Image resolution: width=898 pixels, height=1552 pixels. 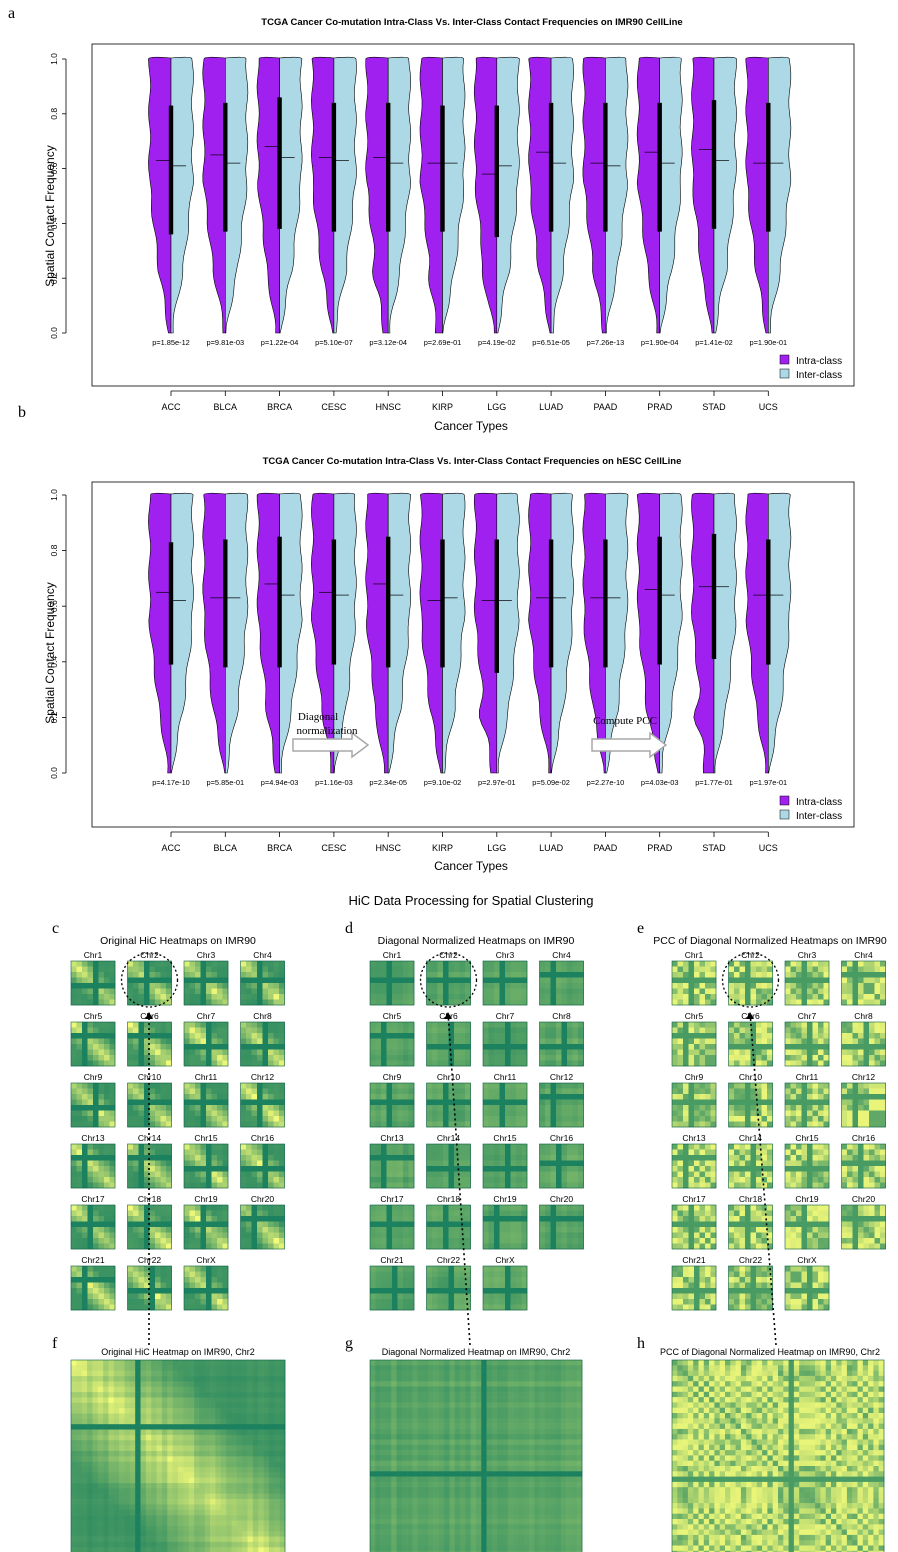 What do you see at coordinates (391, 1138) in the screenshot?
I see `chromosome-label-Chr13: Chr13` at bounding box center [391, 1138].